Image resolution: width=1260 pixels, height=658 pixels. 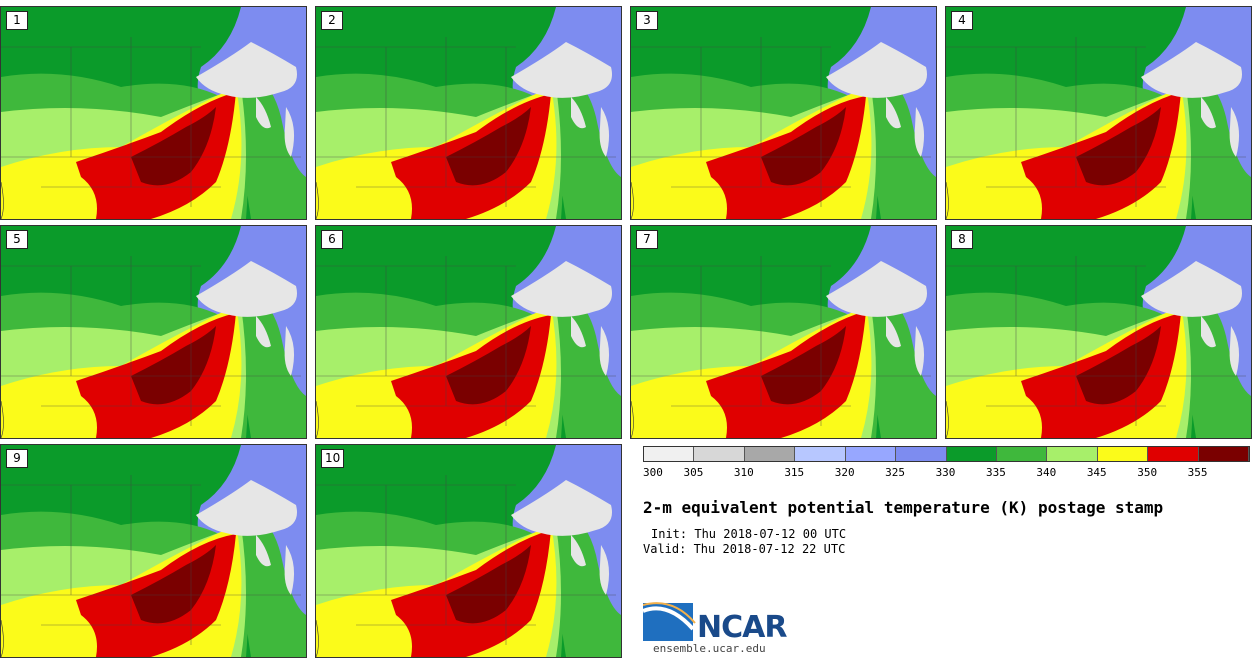 What do you see at coordinates (709, 648) in the screenshot?
I see `site-url: ensemble.ucar.edu` at bounding box center [709, 648].